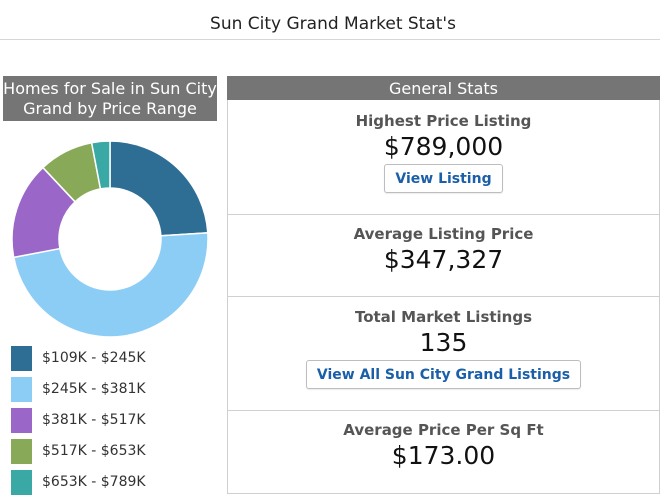  I want to click on average-price-value: $347,327, so click(443, 259).